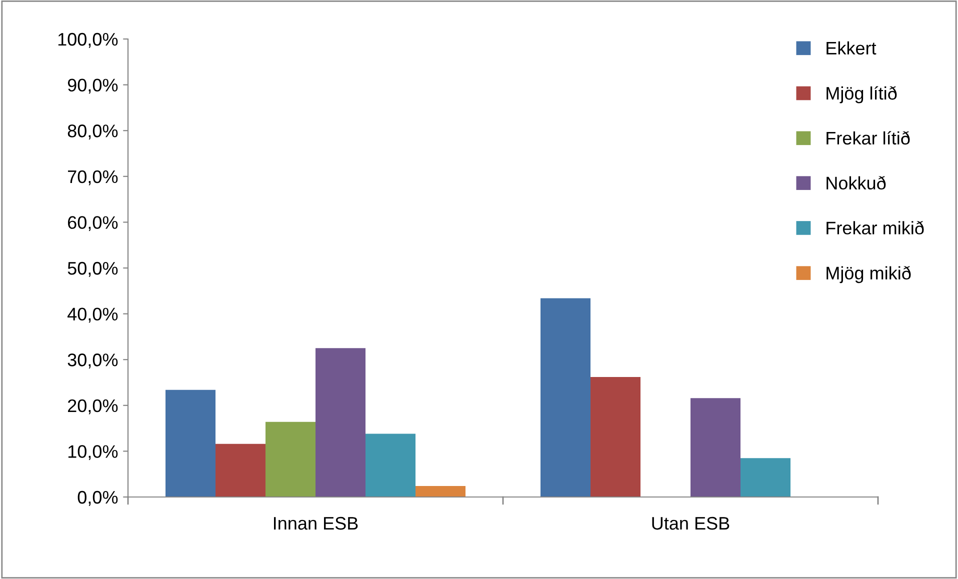  I want to click on y-tick-label: 40,0%, so click(93, 315).